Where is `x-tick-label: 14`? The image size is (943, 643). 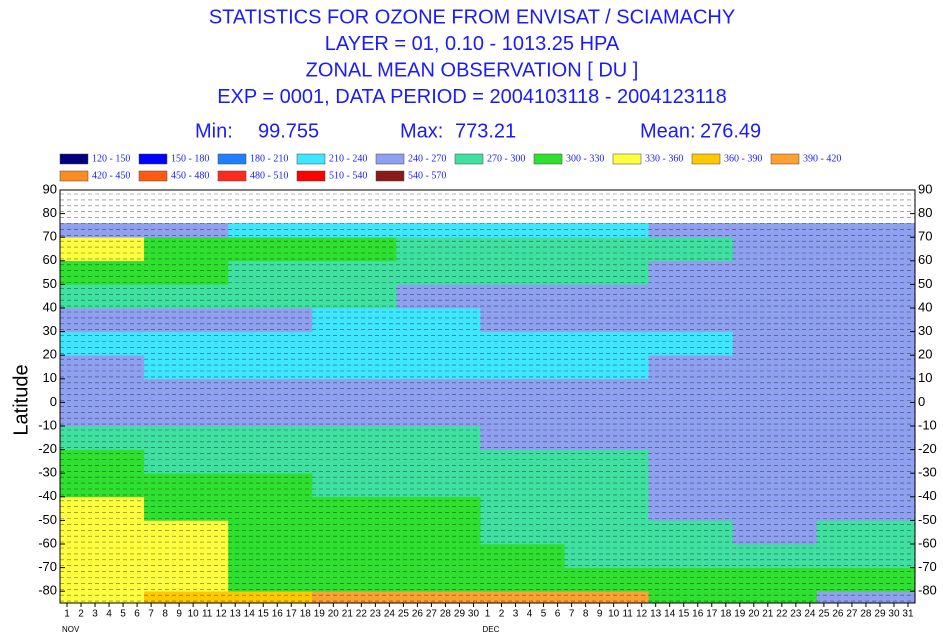
x-tick-label: 14 is located at coordinates (250, 614).